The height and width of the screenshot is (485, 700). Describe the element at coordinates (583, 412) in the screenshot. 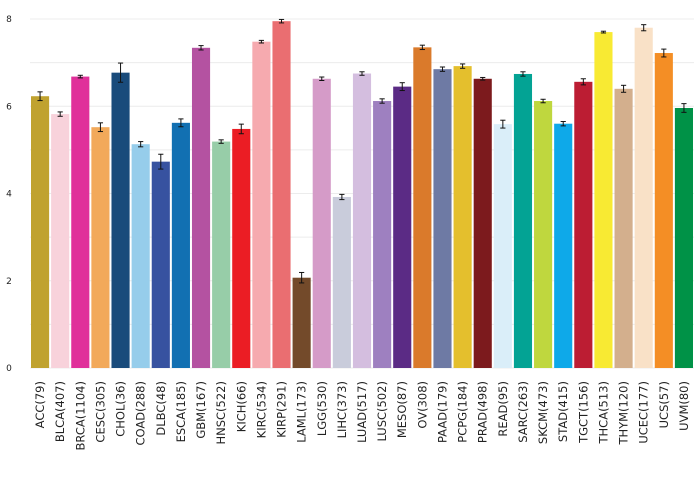

I see `x-tick-label: TGCT(156)` at that location.